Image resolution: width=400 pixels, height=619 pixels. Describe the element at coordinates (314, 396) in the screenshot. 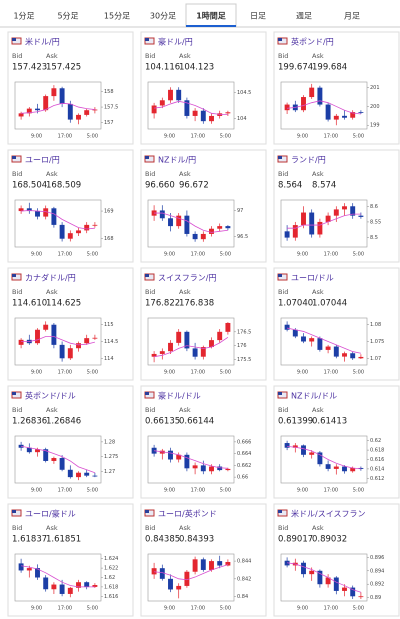

I see `pair-name: NZドル/ドル` at that location.